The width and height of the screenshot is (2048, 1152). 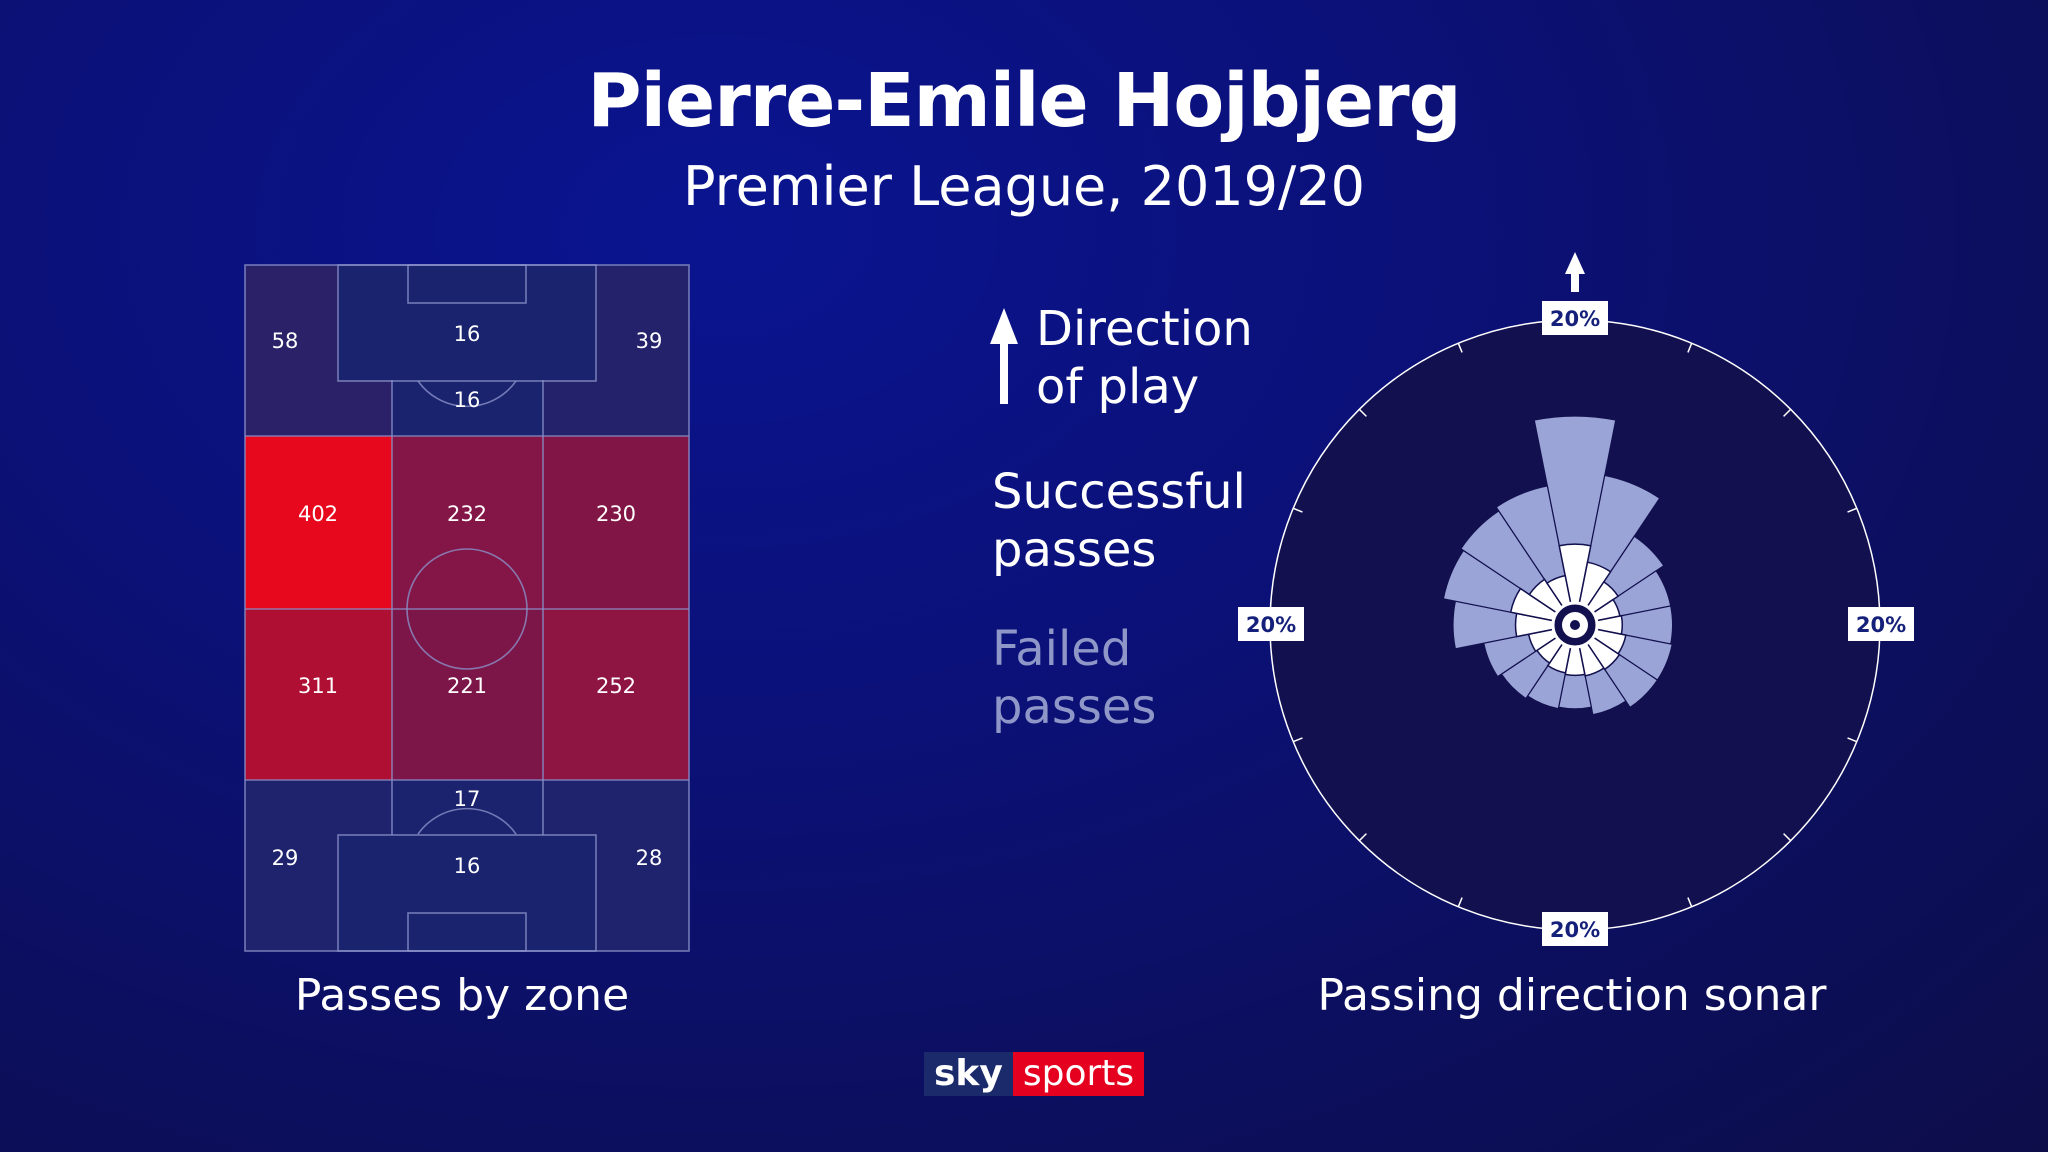 I want to click on centre-circle, so click(x=467, y=609).